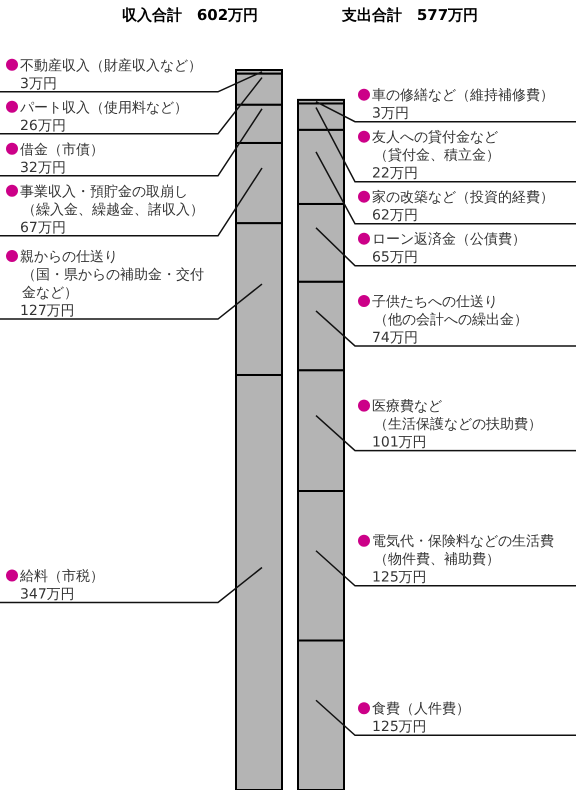 The image size is (576, 790). Describe the element at coordinates (61, 576) in the screenshot. I see `text: 給料（市税）` at that location.